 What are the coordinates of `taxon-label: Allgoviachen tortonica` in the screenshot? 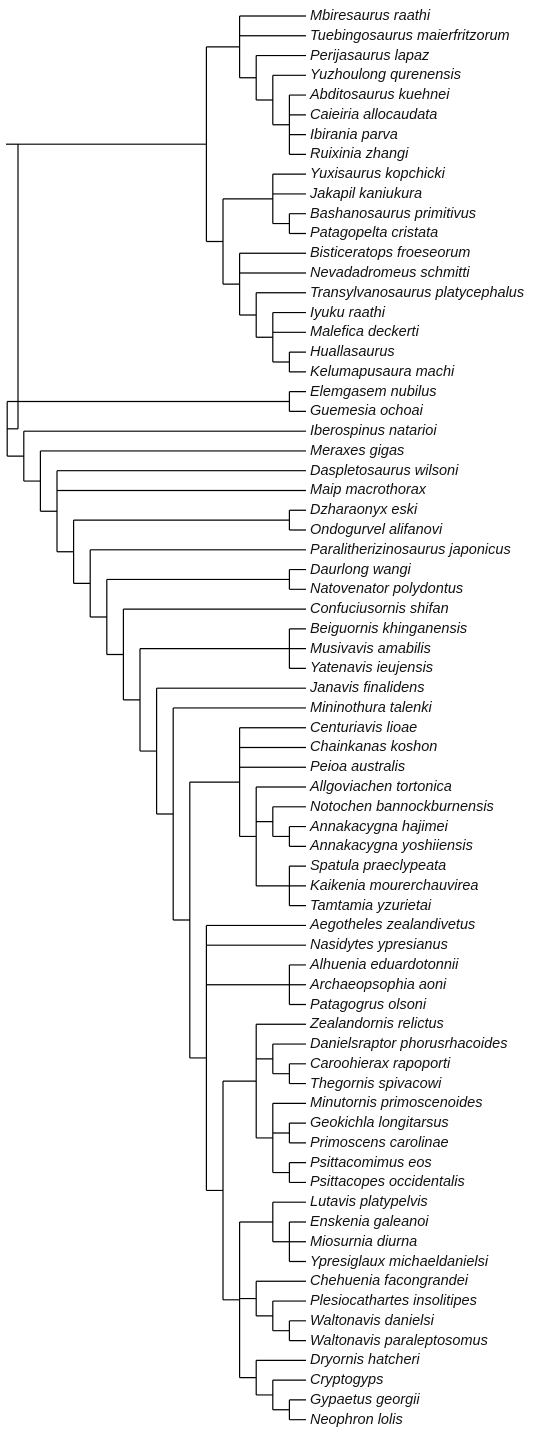 It's located at (381, 787).